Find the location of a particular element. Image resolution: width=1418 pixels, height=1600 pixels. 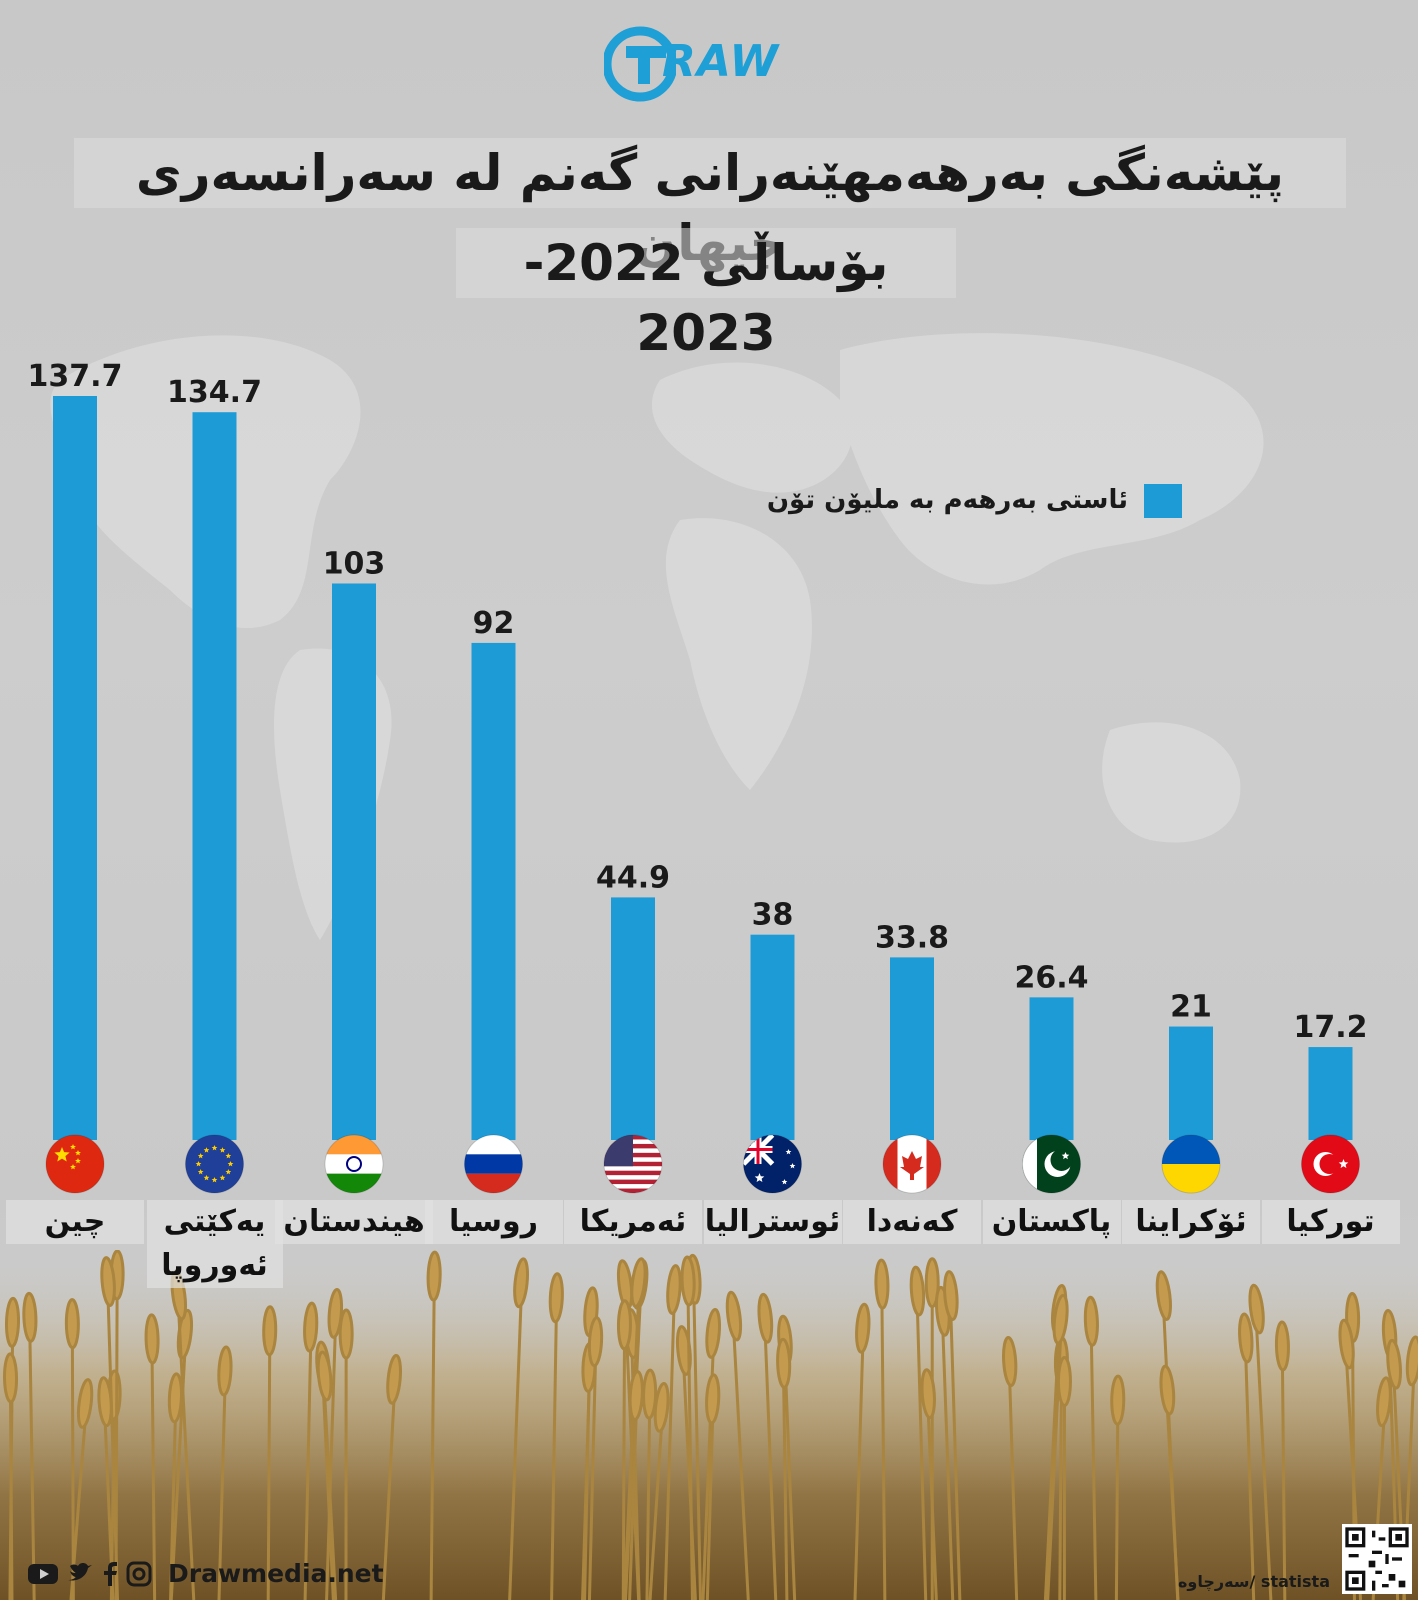

website-link: Drawmedia.net is located at coordinates (276, 1573).